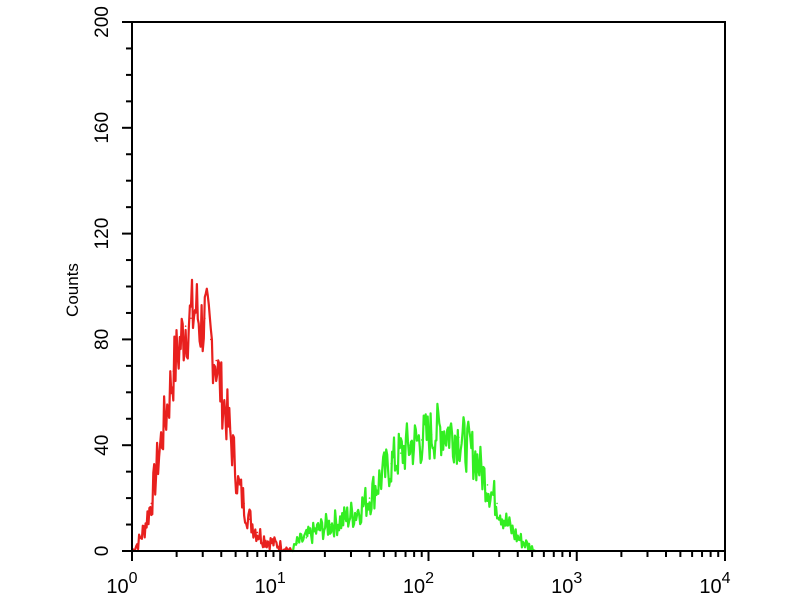 The width and height of the screenshot is (800, 600). Describe the element at coordinates (102, 339) in the screenshot. I see `y-tick-label: 80` at that location.